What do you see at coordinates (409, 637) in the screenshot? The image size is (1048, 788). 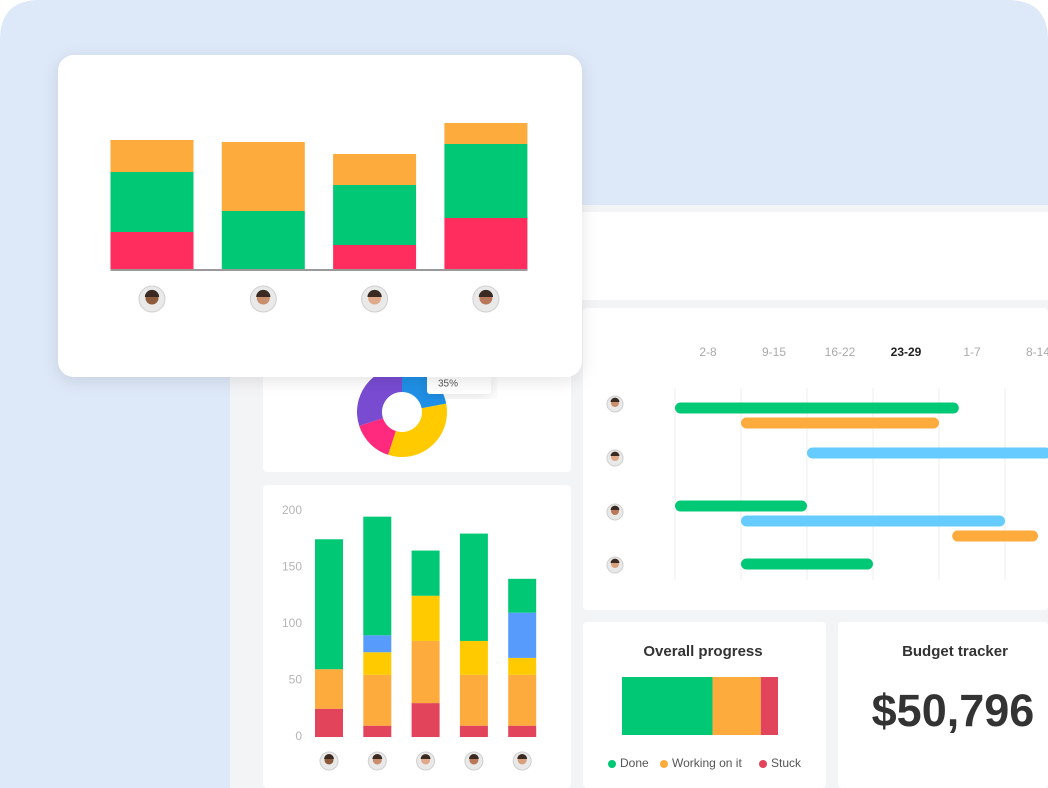 I see `stacked-bar-chart: 0 50 100 150 200` at bounding box center [409, 637].